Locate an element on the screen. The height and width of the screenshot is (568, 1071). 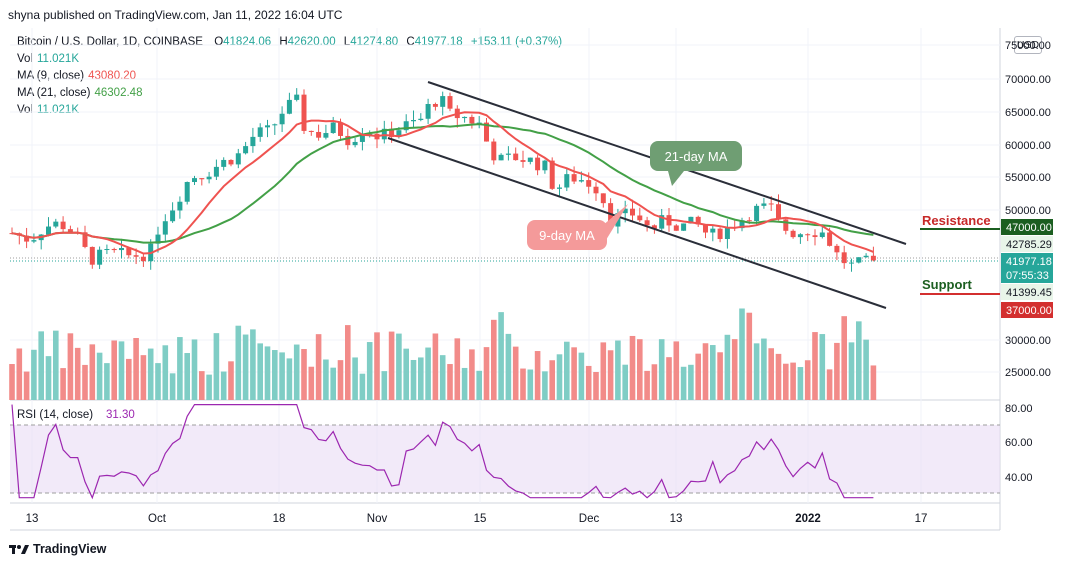
high-value: 42620.00 is located at coordinates (311, 42).